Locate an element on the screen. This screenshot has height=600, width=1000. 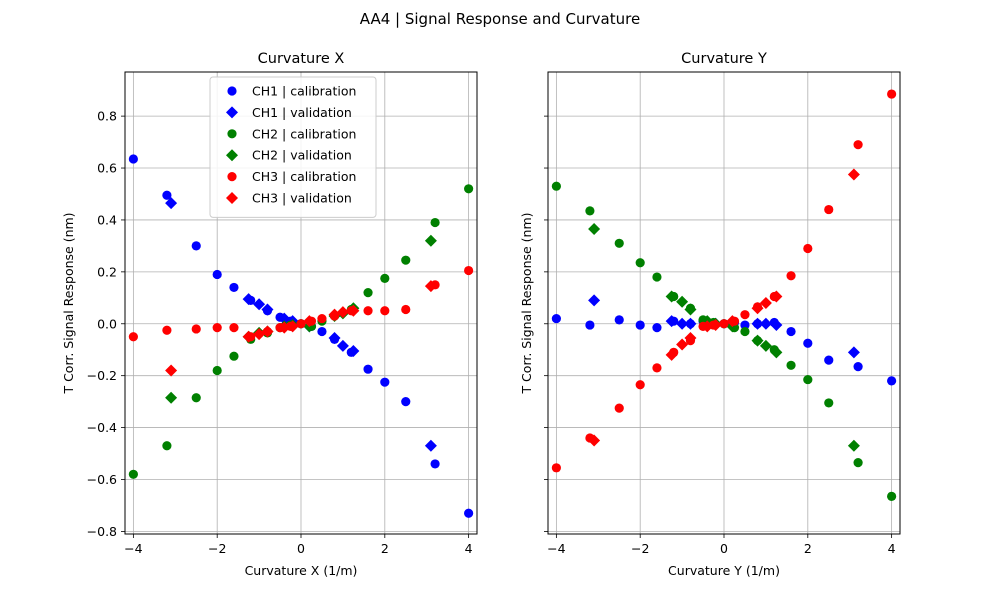
y-tick-label: −0.2 is located at coordinates (102, 375).